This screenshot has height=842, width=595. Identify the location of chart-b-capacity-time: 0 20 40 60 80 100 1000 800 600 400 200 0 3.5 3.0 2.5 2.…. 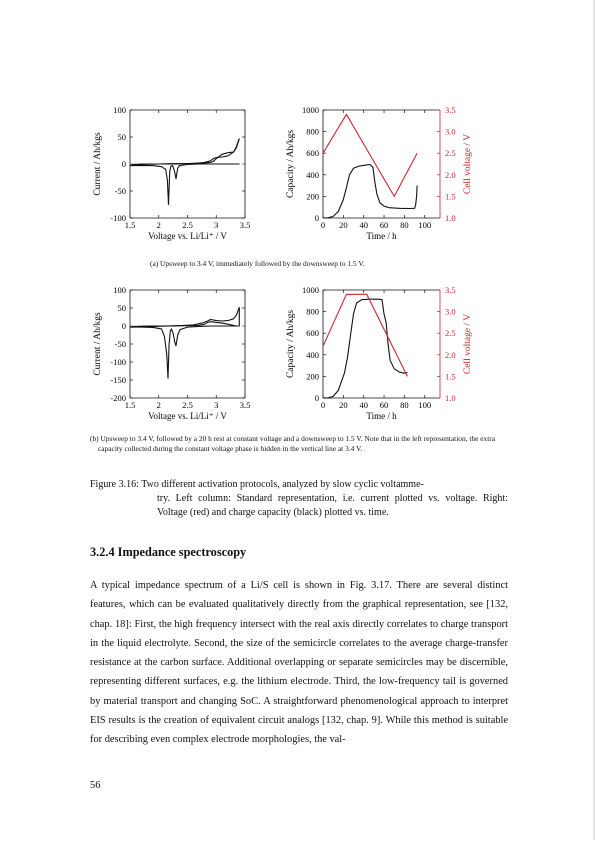
(379, 353).